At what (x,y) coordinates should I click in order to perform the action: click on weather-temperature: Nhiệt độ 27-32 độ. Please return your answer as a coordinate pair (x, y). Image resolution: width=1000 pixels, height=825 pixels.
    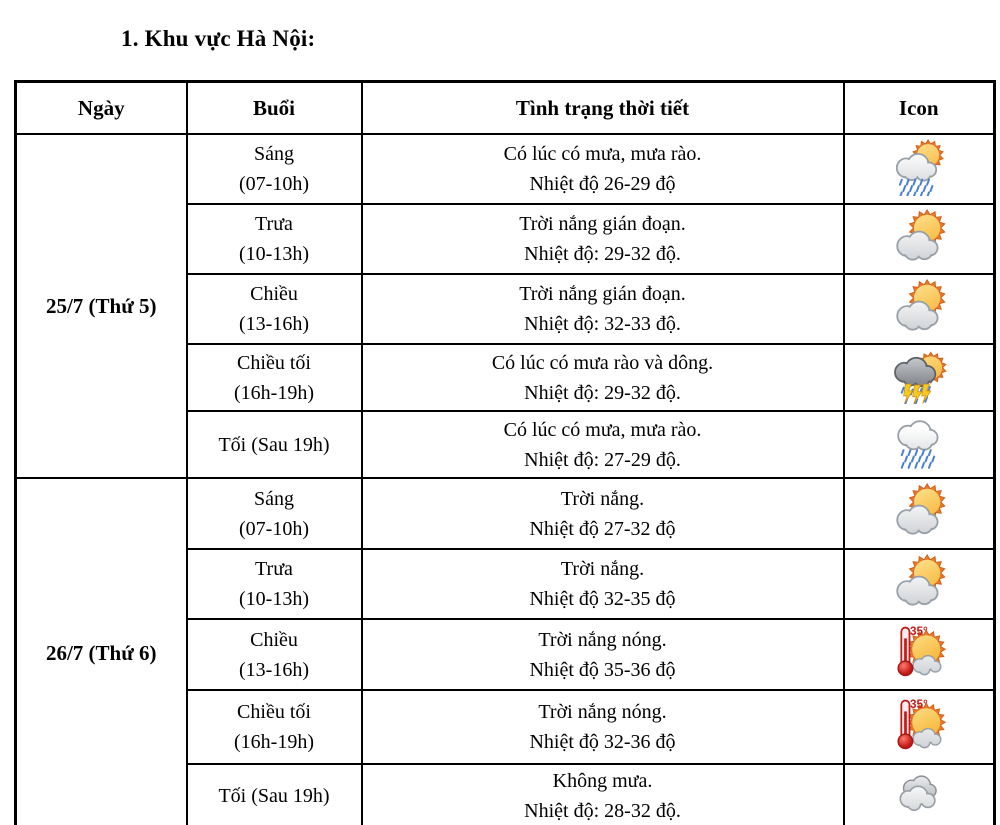
    Looking at the image, I should click on (602, 528).